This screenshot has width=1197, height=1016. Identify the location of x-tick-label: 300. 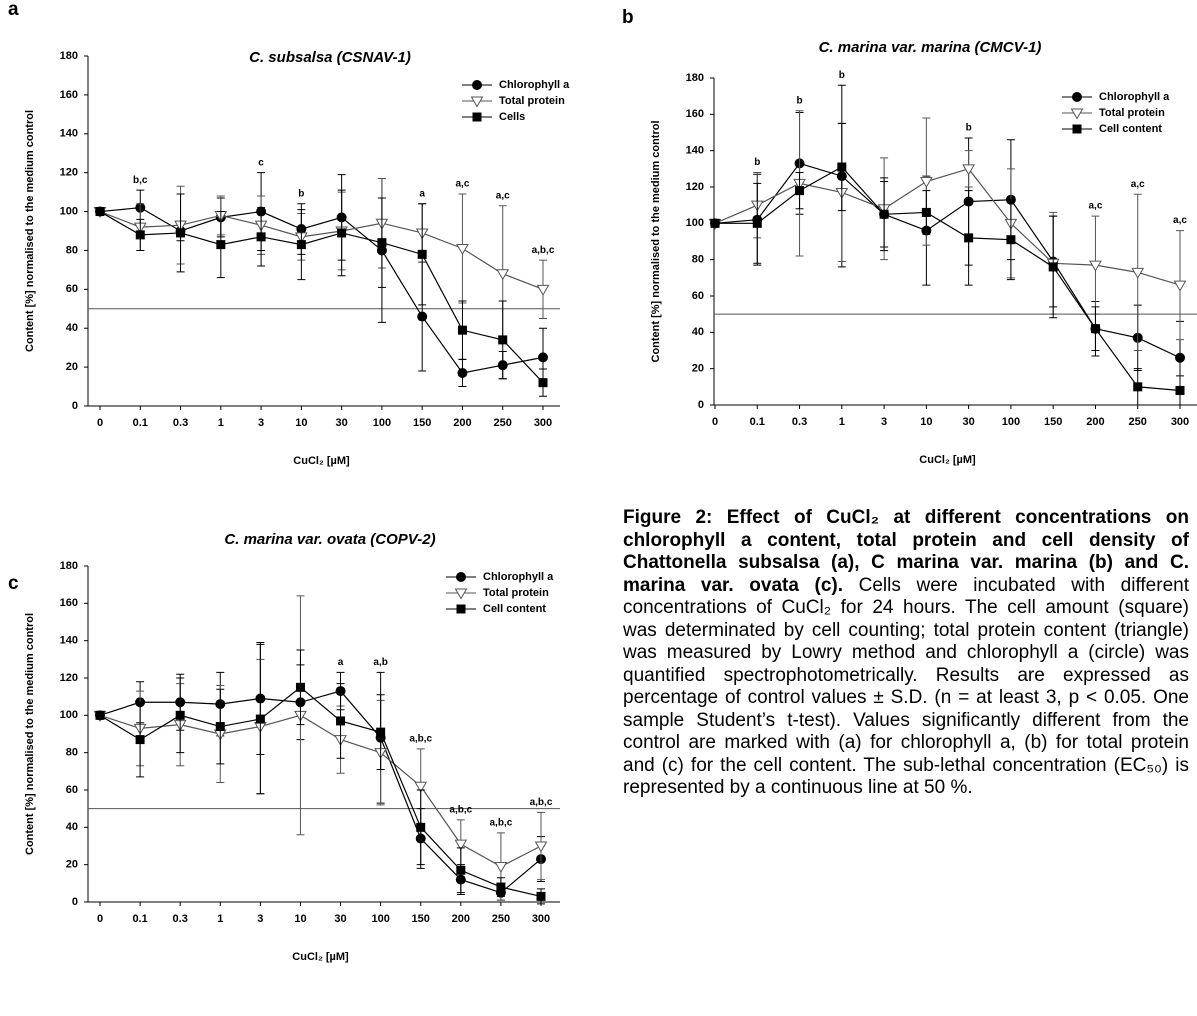
(541, 919).